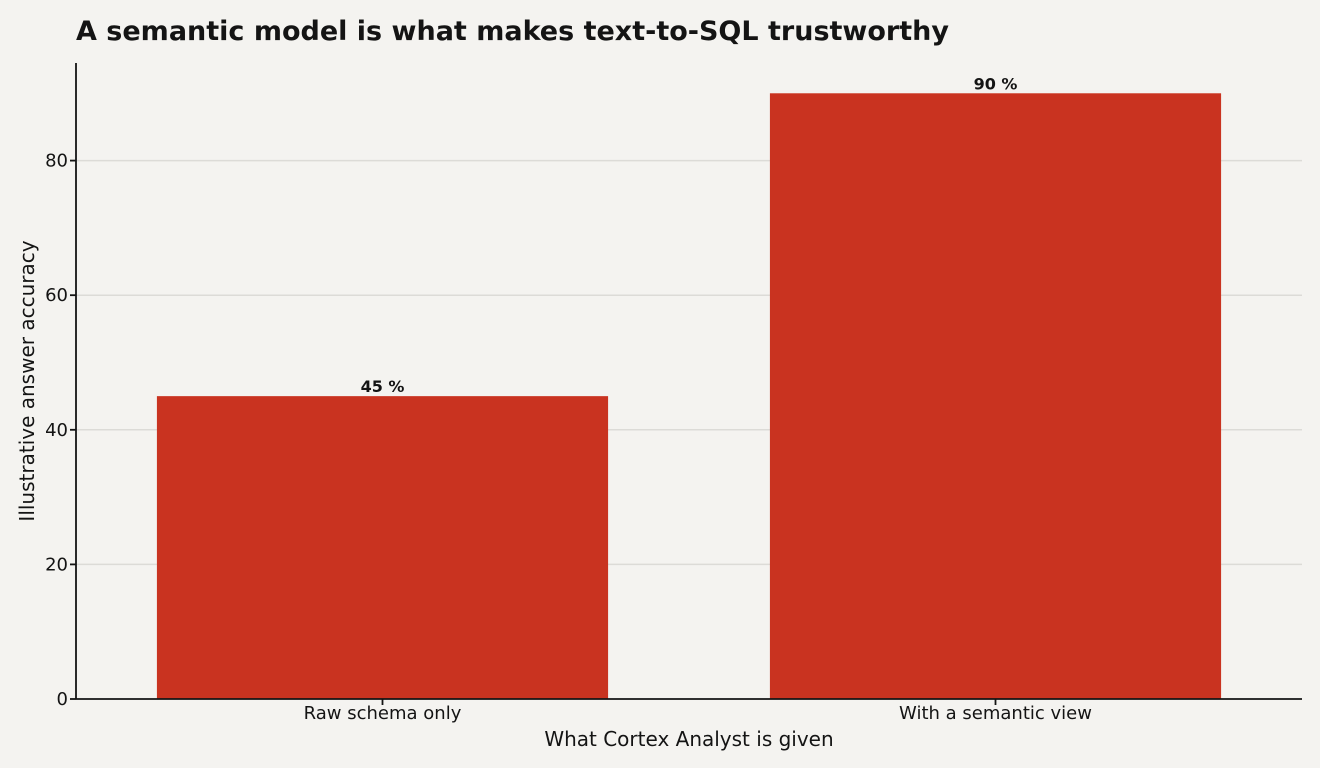 The height and width of the screenshot is (768, 1320). I want to click on y-tick-label: 20, so click(56, 564).